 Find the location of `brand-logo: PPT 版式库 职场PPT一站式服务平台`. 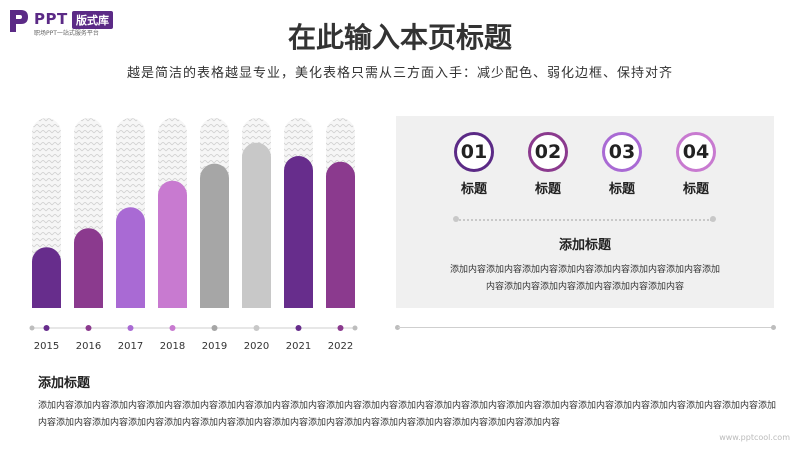

brand-logo: PPT 版式库 职场PPT一站式服务平台 is located at coordinates (83, 22).